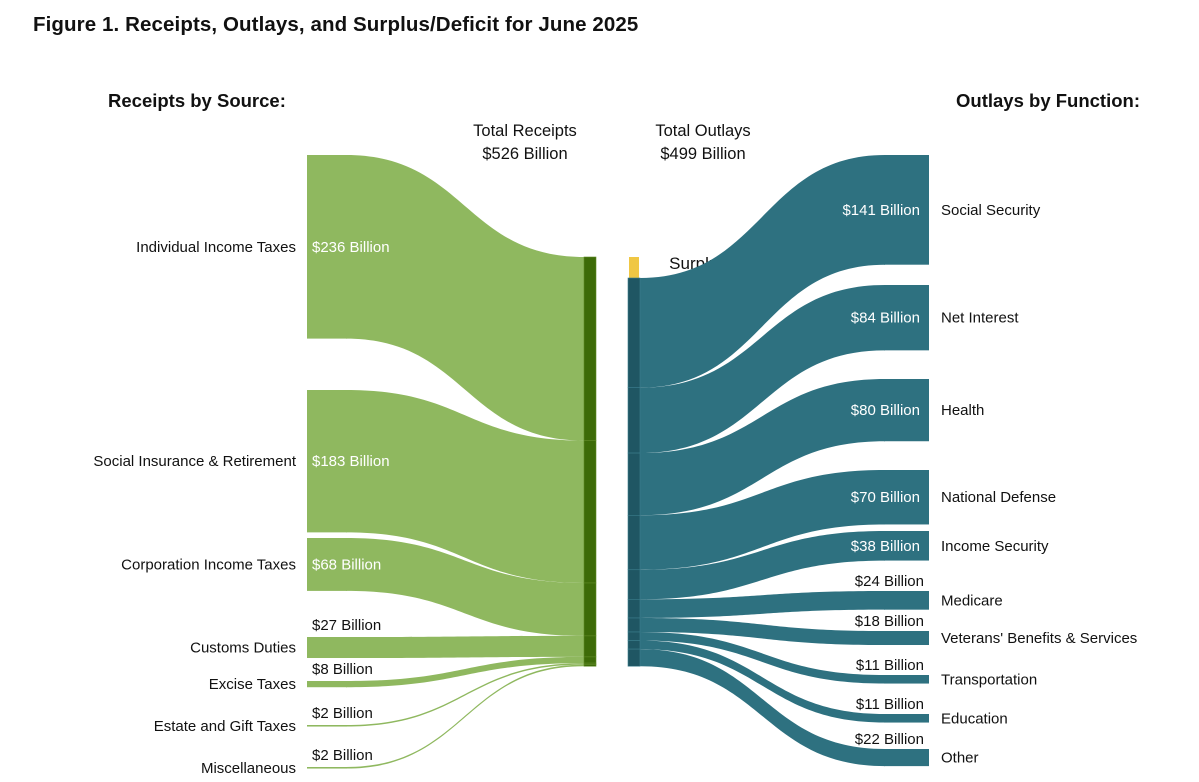 Image resolution: width=1199 pixels, height=782 pixels. What do you see at coordinates (465, 587) in the screenshot?
I see `receipt-flow-corporation-income-taxes` at bounding box center [465, 587].